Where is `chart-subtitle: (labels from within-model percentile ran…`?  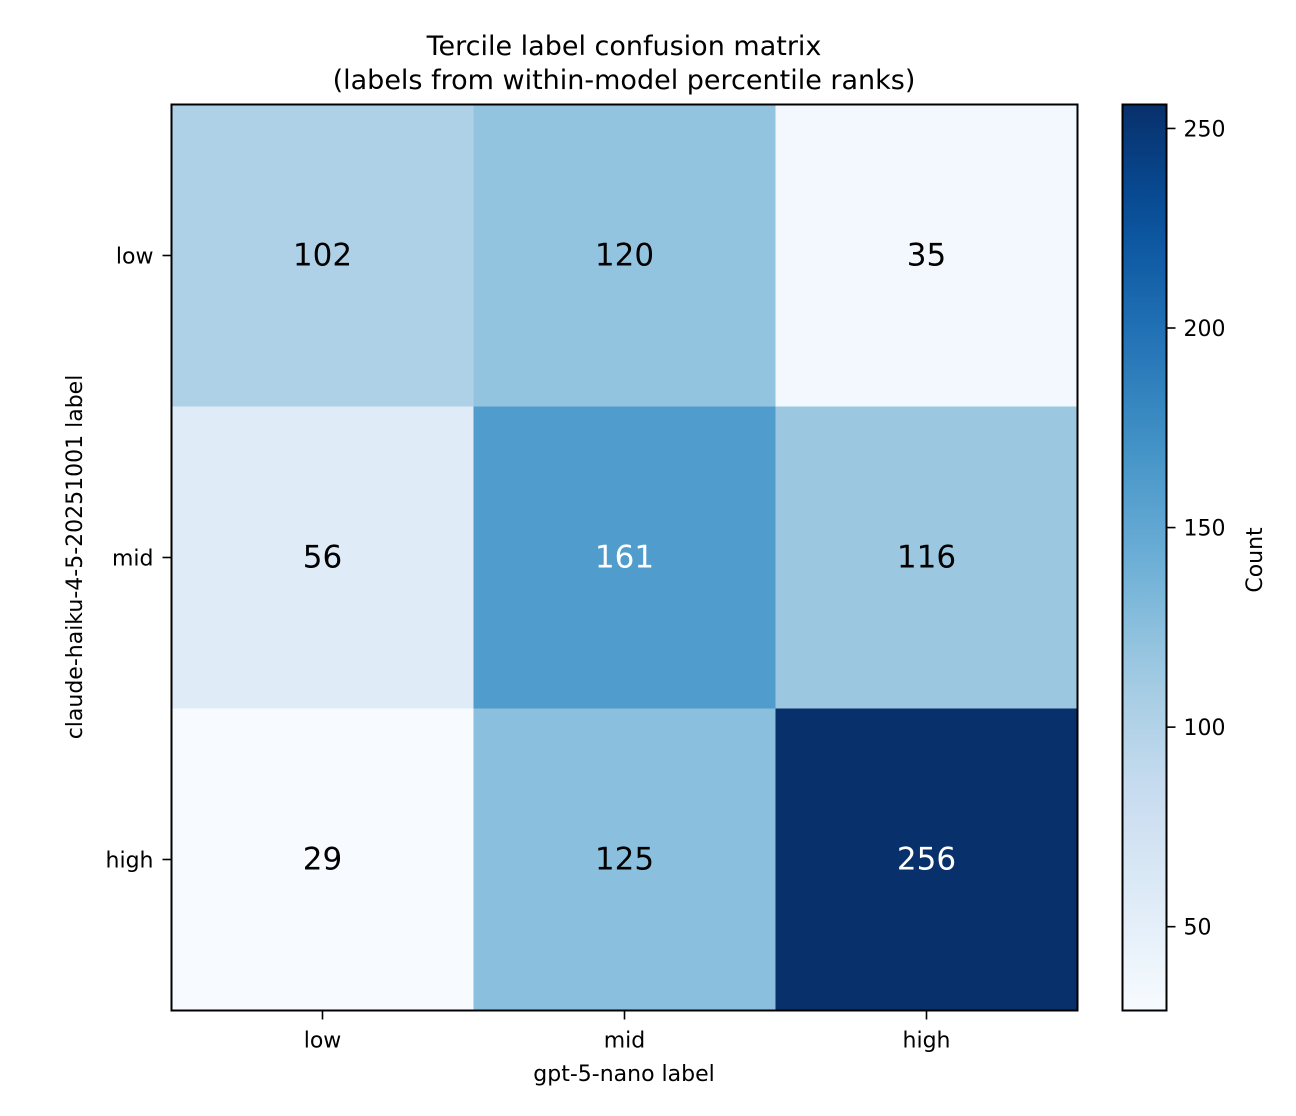 chart-subtitle: (labels from within-model percentile ran… is located at coordinates (624, 80).